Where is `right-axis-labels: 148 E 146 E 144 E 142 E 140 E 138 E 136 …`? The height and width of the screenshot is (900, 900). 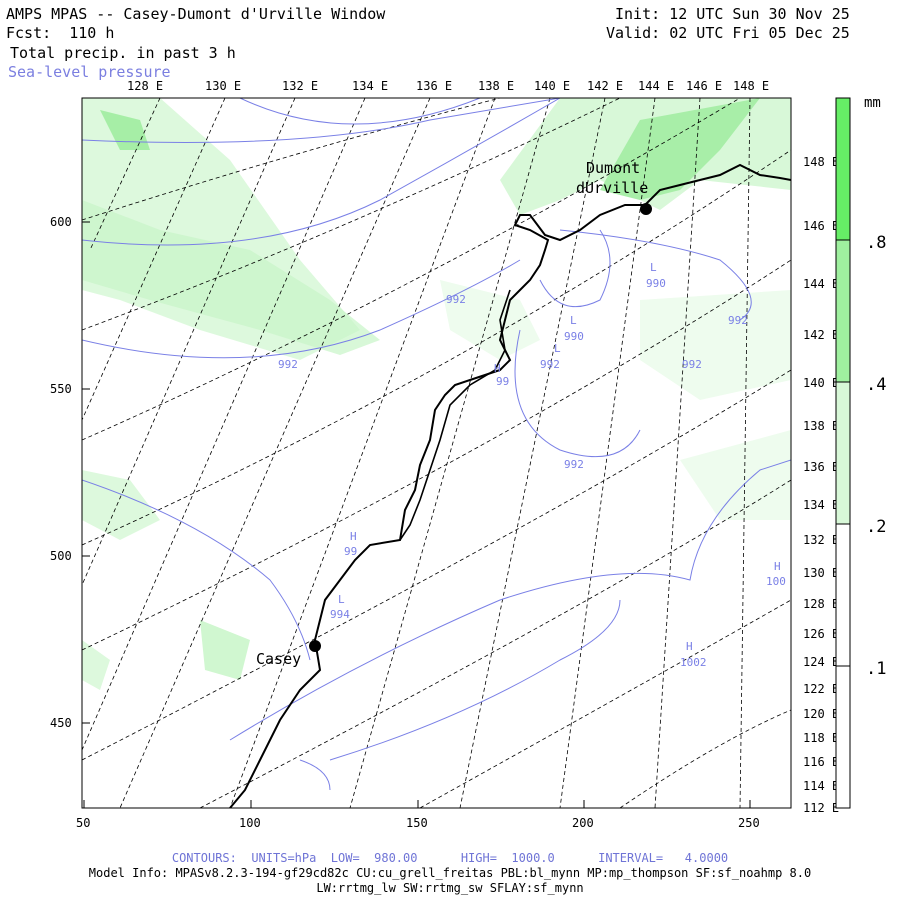 right-axis-labels: 148 E 146 E 144 E 142 E 140 E 138 E 136 … is located at coordinates (821, 485).